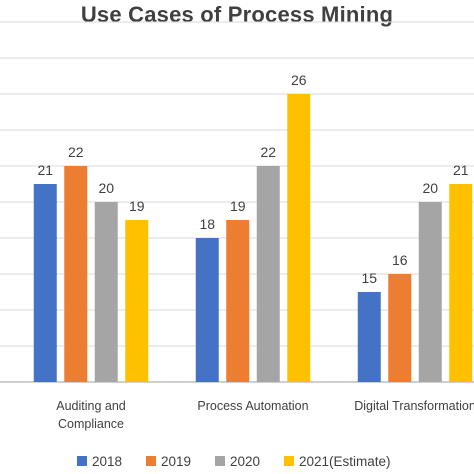 The height and width of the screenshot is (474, 474). I want to click on data-label: 18, so click(207, 224).